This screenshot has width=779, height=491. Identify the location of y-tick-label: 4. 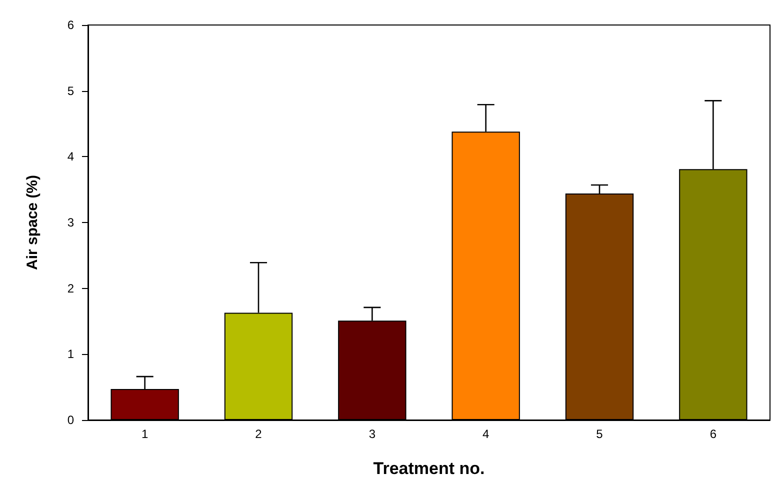
(70, 157).